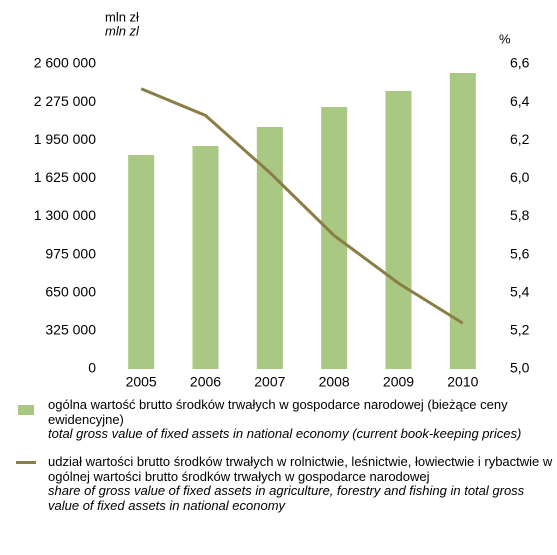 The width and height of the screenshot is (557, 555). Describe the element at coordinates (205, 382) in the screenshot. I see `x-tick-label: 2006` at that location.